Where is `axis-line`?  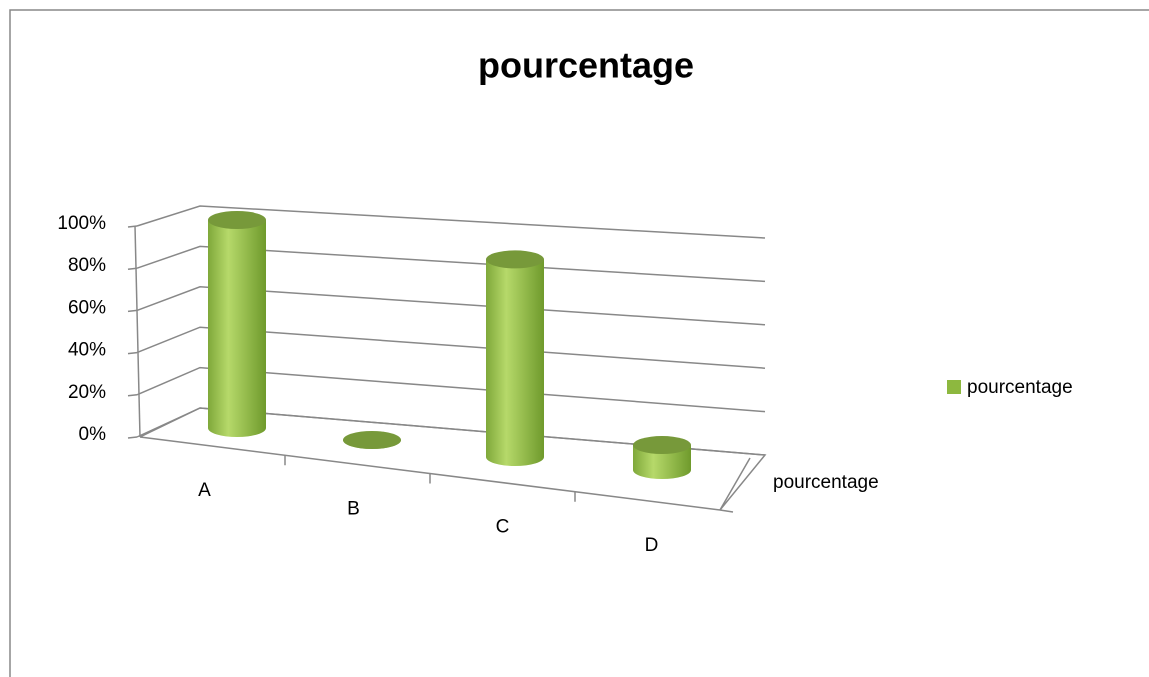 axis-line is located at coordinates (137, 331).